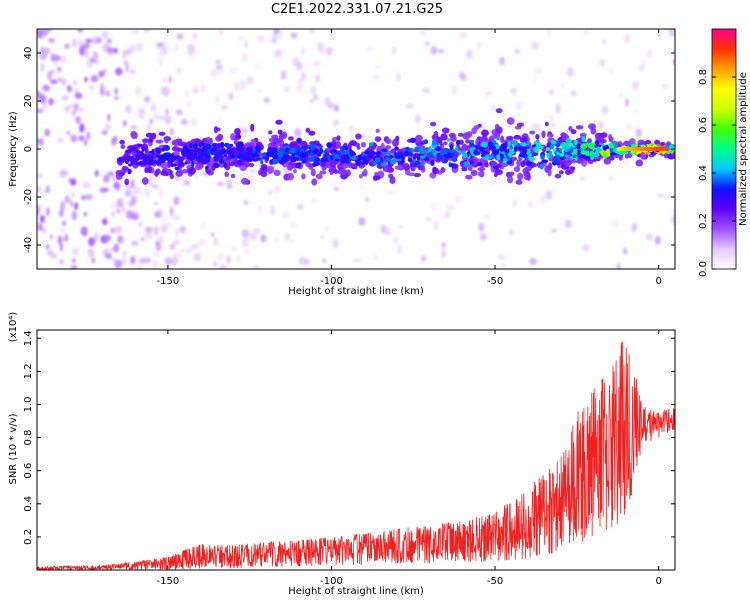  I want to click on colorbar-tick-label: 0.2, so click(703, 221).